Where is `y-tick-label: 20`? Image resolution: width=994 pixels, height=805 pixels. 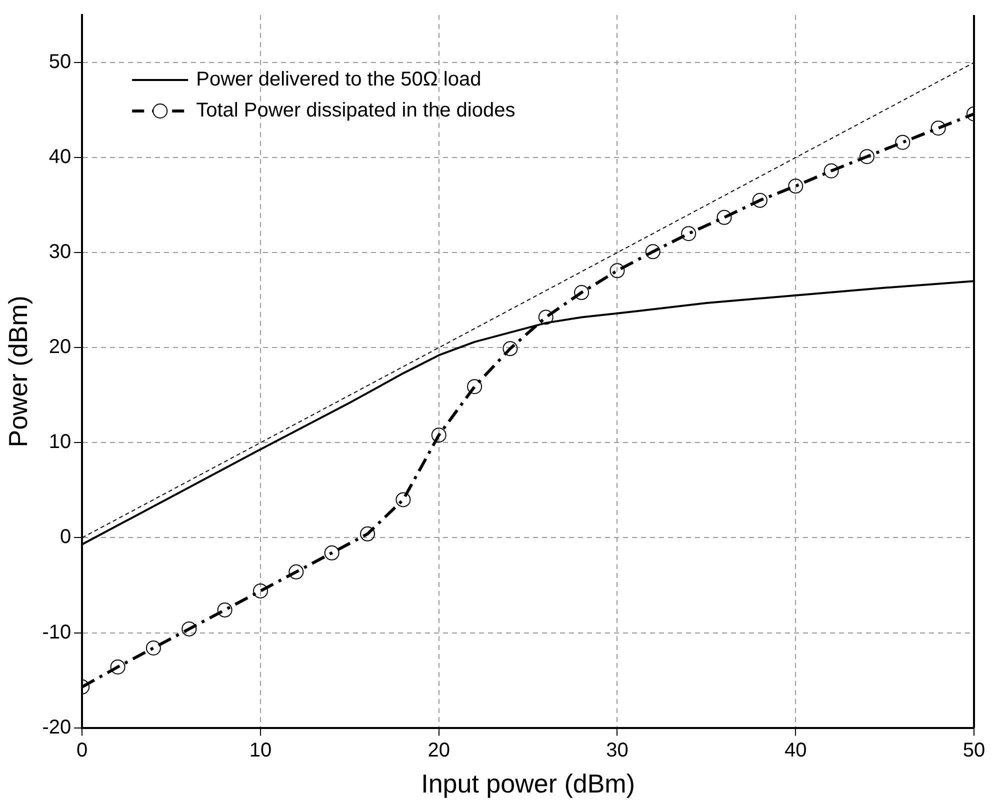
y-tick-label: 20 is located at coordinates (60, 347).